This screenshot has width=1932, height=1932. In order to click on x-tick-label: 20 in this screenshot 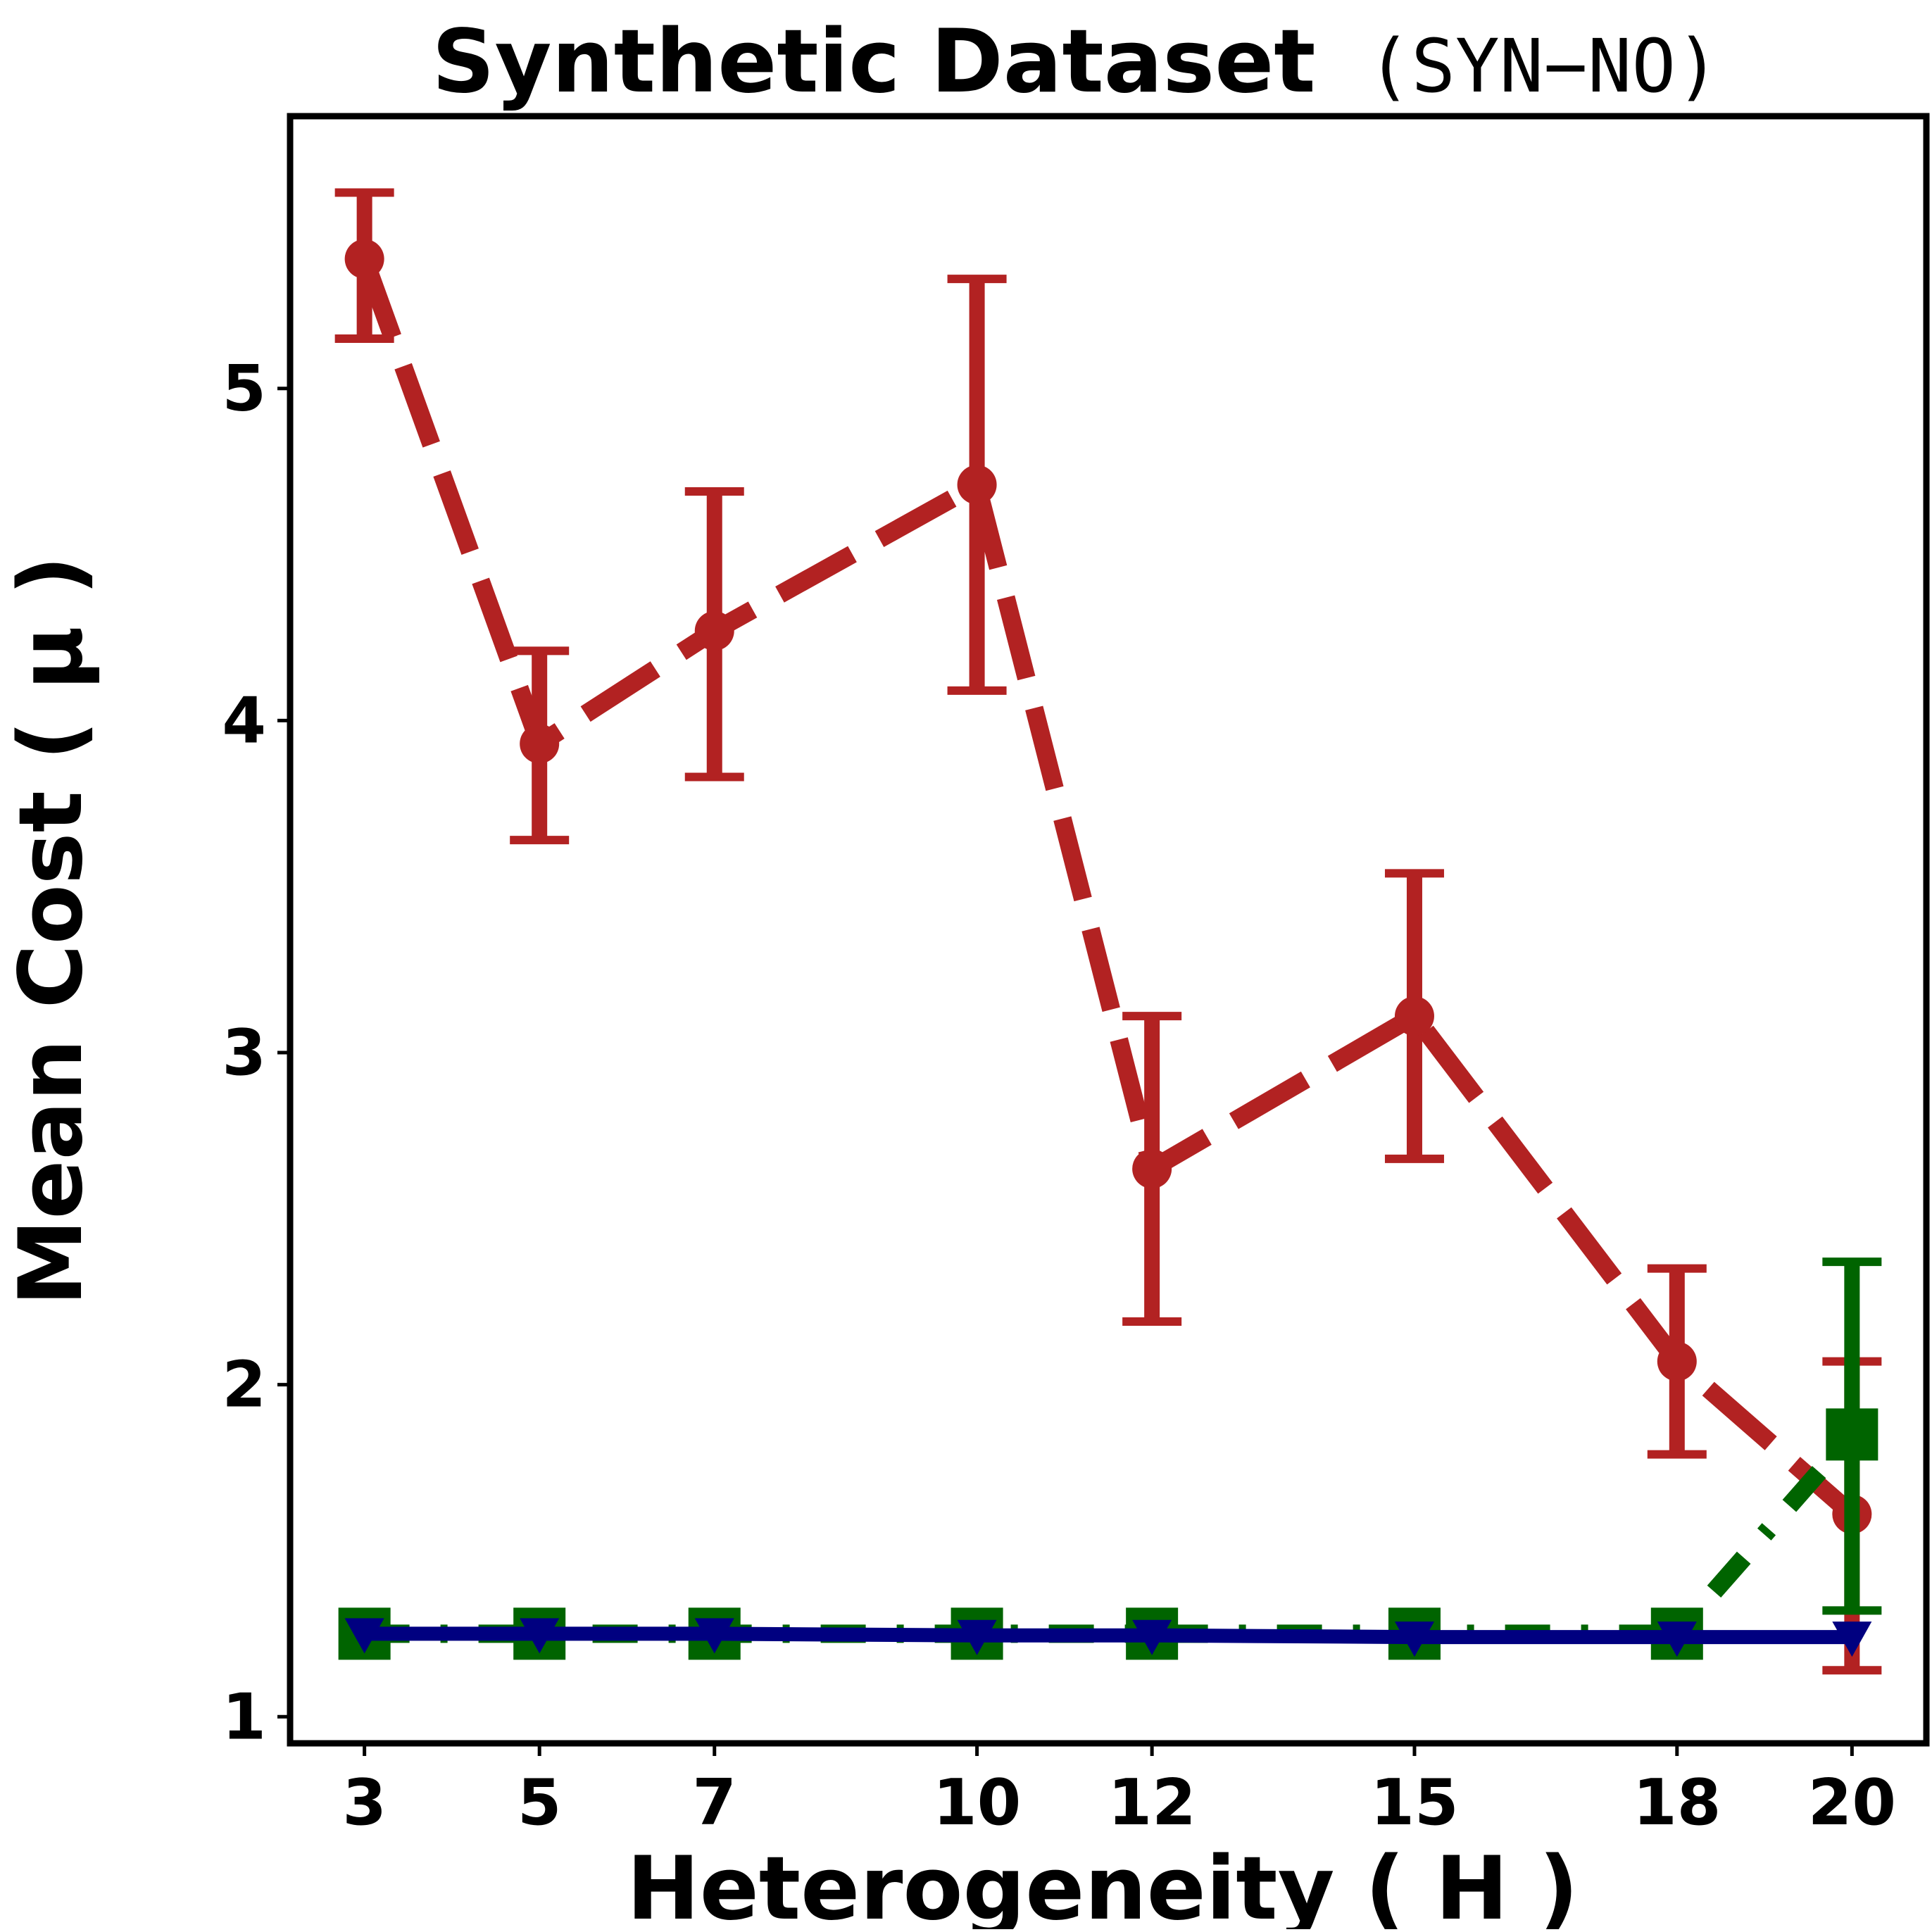, I will do `click(1852, 1803)`.